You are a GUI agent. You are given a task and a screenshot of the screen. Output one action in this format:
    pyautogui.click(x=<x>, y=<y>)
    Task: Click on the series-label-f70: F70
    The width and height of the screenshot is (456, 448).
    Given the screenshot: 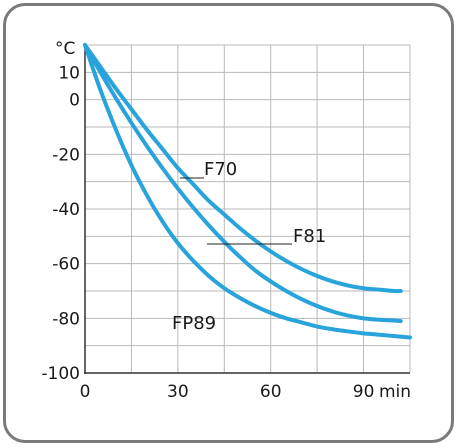 What is the action you would take?
    pyautogui.click(x=220, y=169)
    